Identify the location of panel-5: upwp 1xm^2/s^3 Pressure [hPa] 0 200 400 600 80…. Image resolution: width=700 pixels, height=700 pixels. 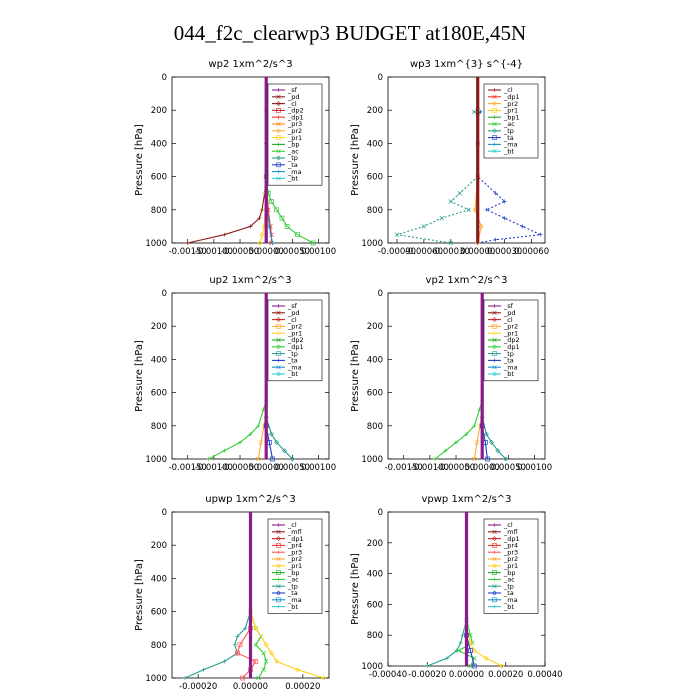
(232, 593).